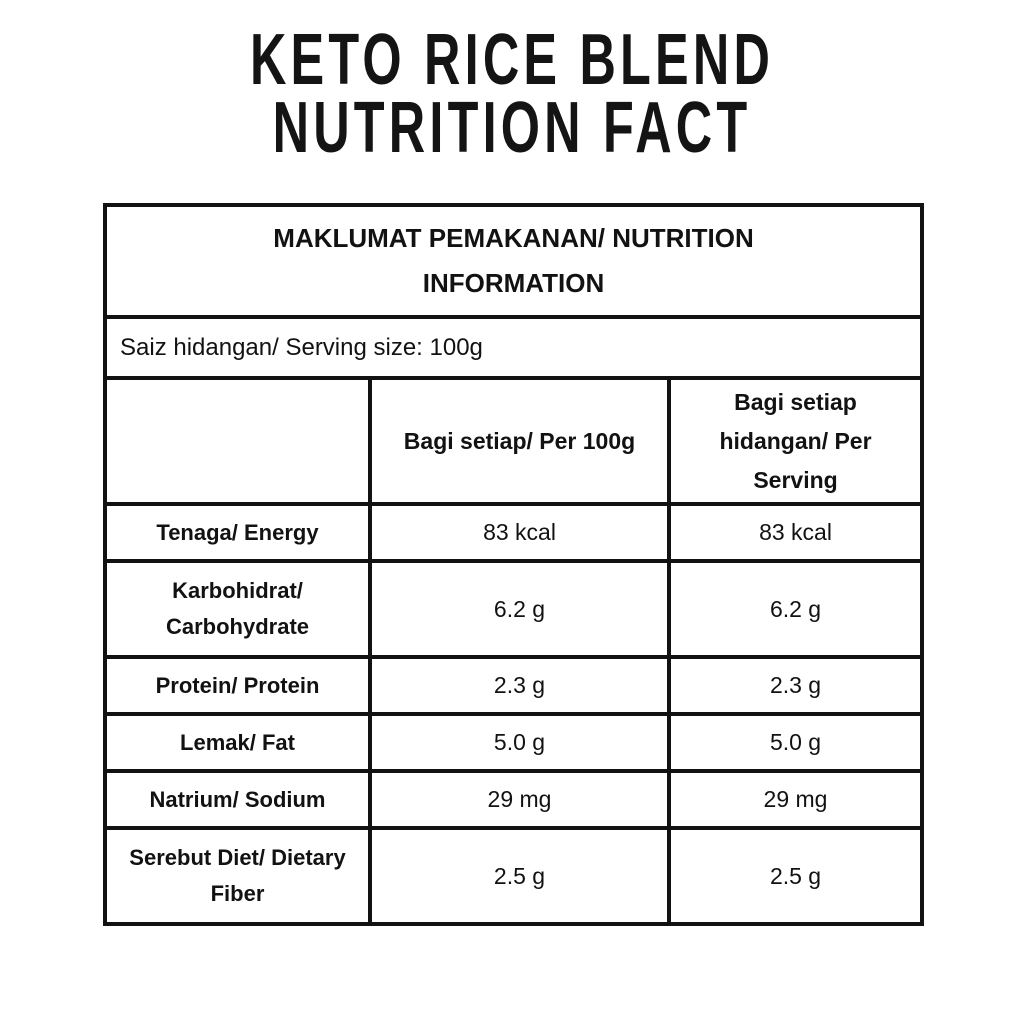 This screenshot has height=1024, width=1024. What do you see at coordinates (519, 609) in the screenshot?
I see `row-value-carbohydrate-per-100g: 6.2 g` at bounding box center [519, 609].